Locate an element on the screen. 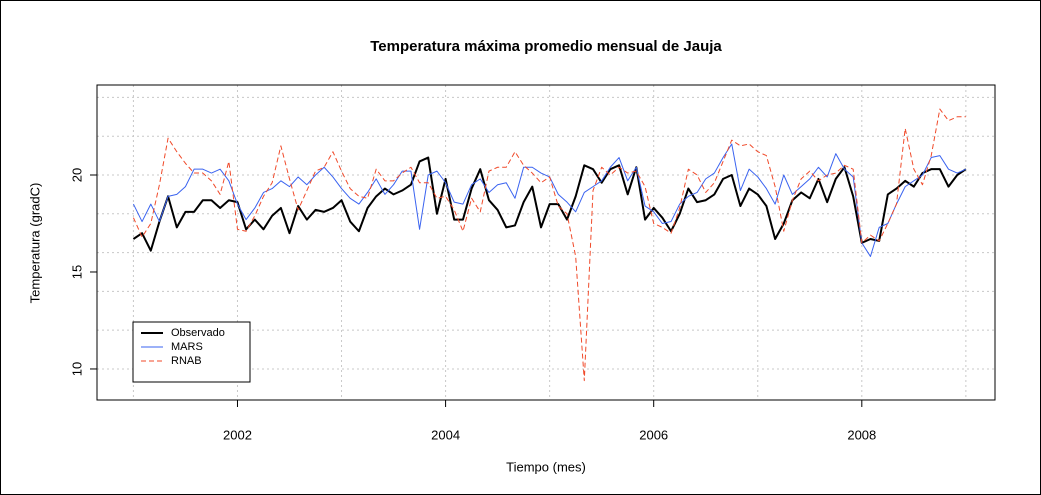 The height and width of the screenshot is (495, 1041). legend-label: Observado is located at coordinates (198, 333).